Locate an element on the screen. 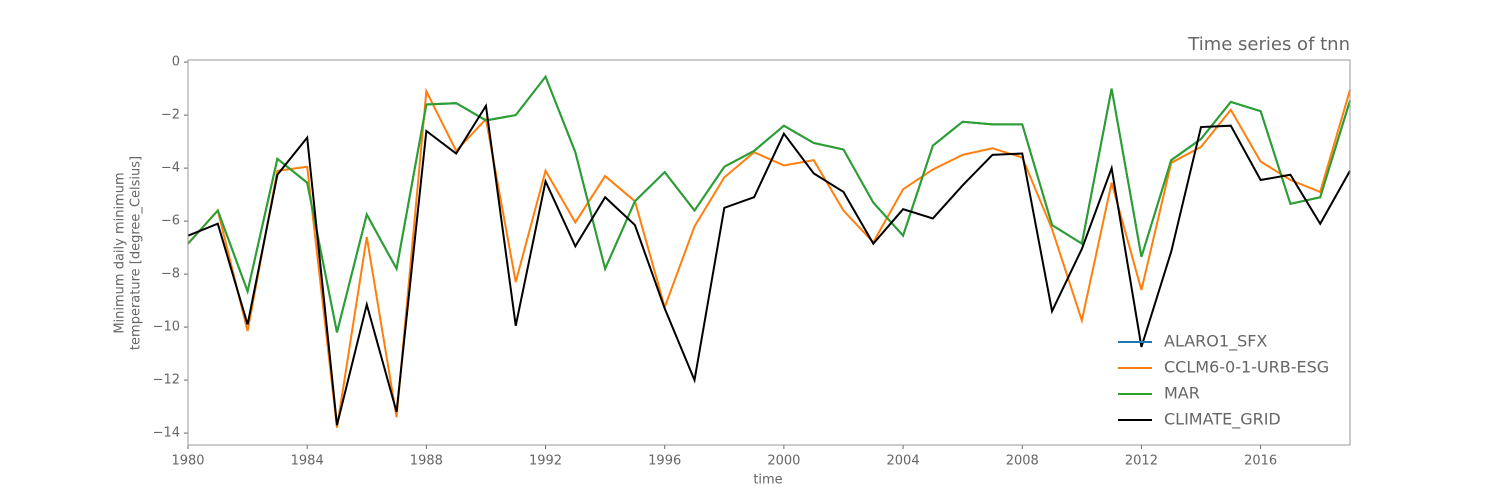 This screenshot has width=1500, height=500. legend-label: MAR is located at coordinates (1182, 393).